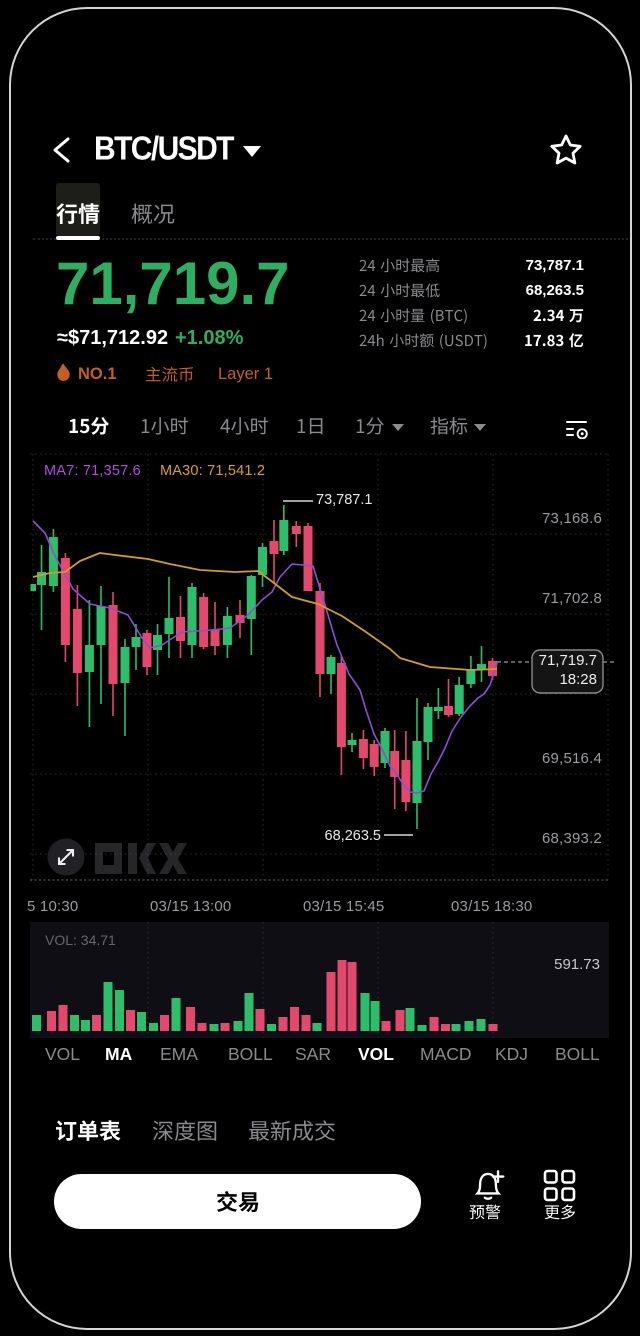  Describe the element at coordinates (572, 598) in the screenshot. I see `svg-text: 71,702.8` at that location.